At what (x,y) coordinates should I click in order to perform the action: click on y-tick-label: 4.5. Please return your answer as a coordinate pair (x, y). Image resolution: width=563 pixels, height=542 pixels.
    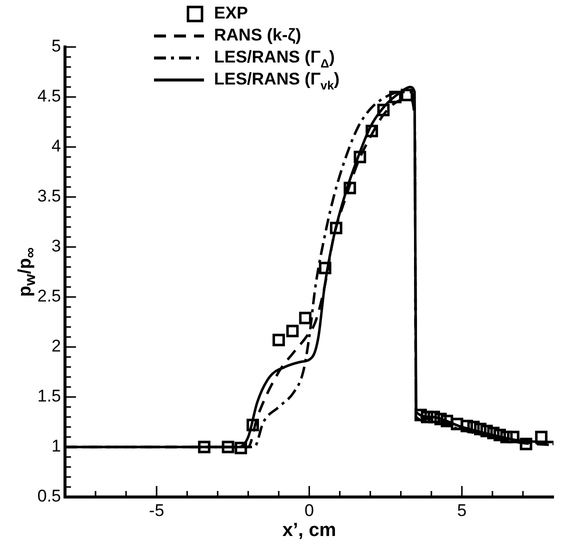
    Looking at the image, I should click on (49, 96).